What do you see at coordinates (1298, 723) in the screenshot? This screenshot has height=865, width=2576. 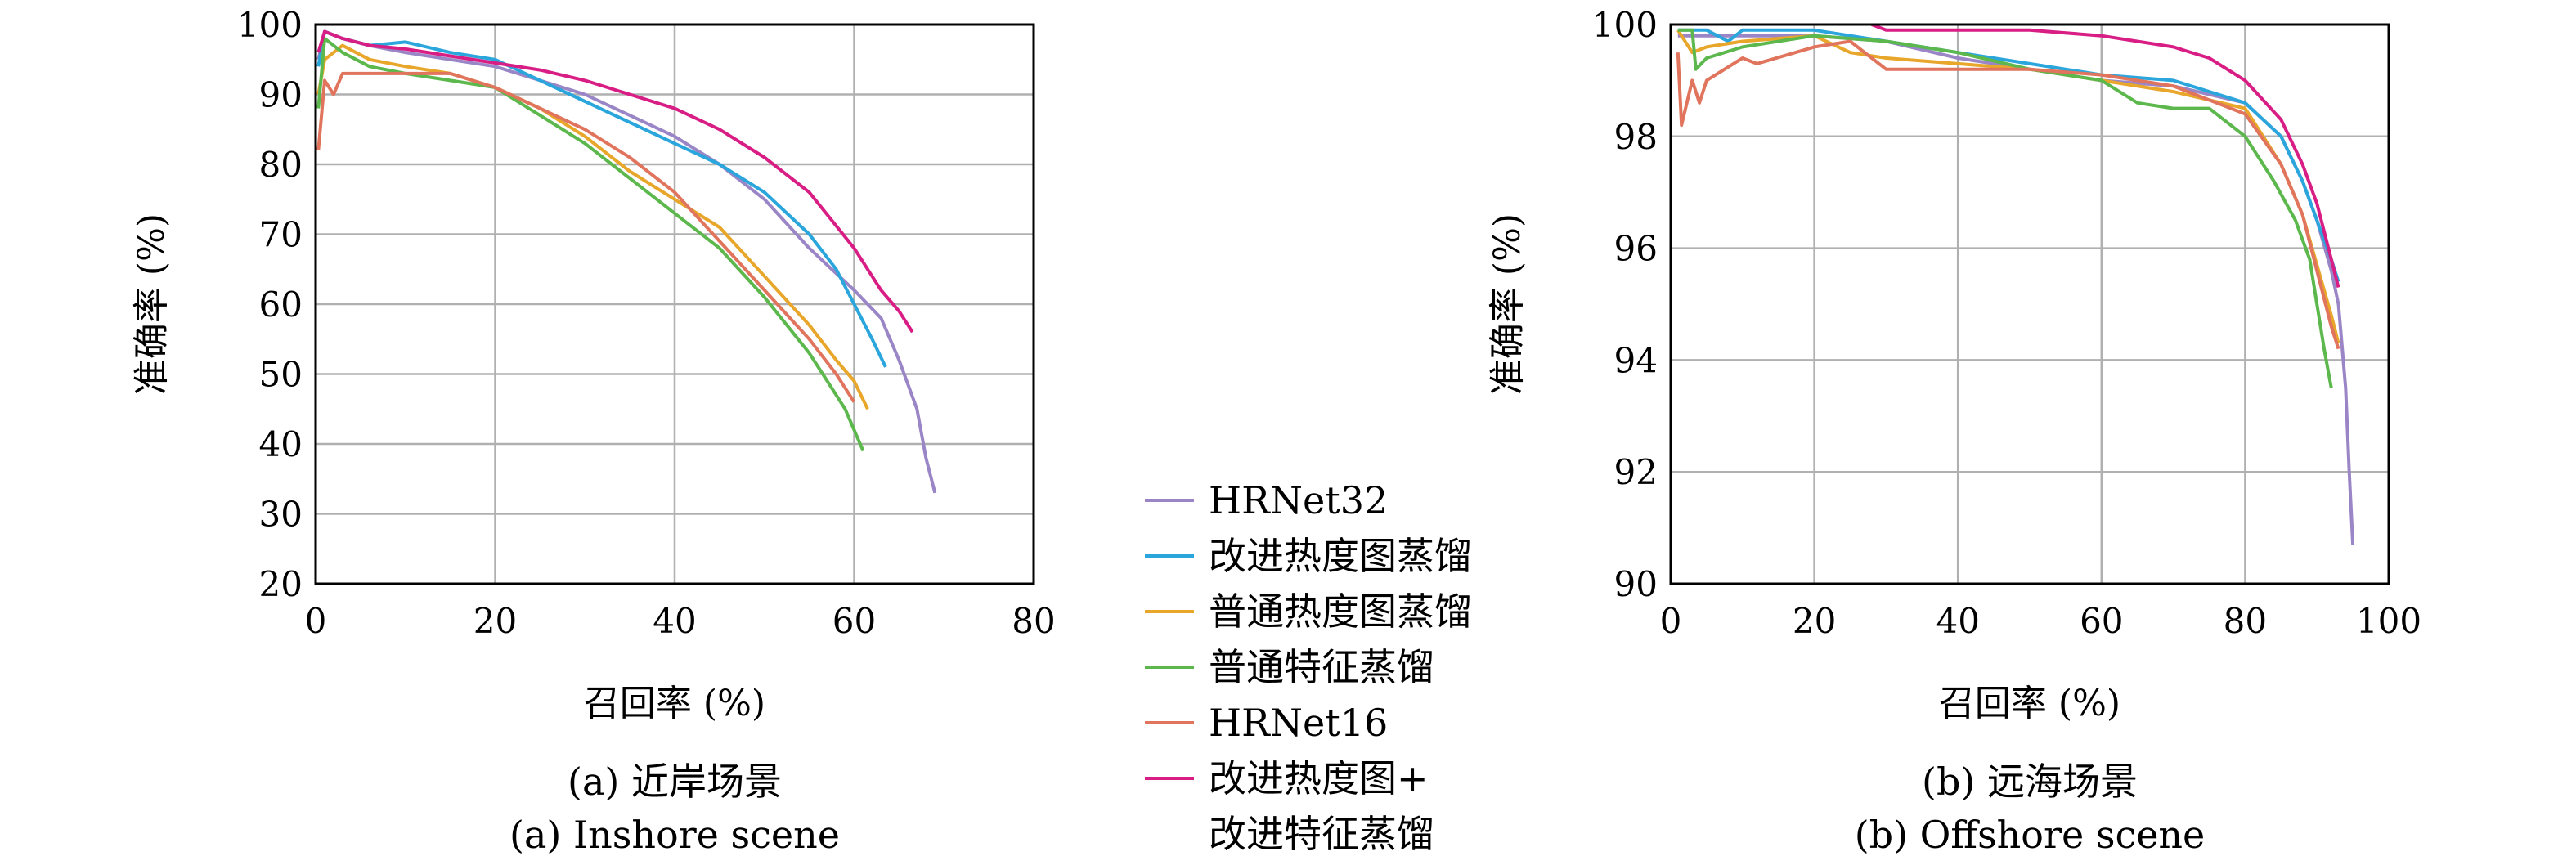 I see `legend-label: HRNet16` at bounding box center [1298, 723].